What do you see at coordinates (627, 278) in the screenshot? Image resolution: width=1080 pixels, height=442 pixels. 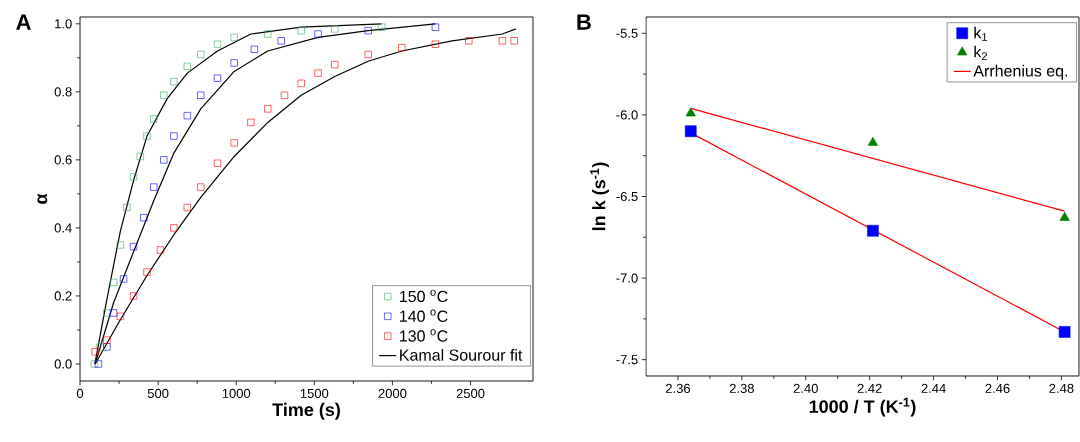 I see `y-tick-label: -7.0` at bounding box center [627, 278].